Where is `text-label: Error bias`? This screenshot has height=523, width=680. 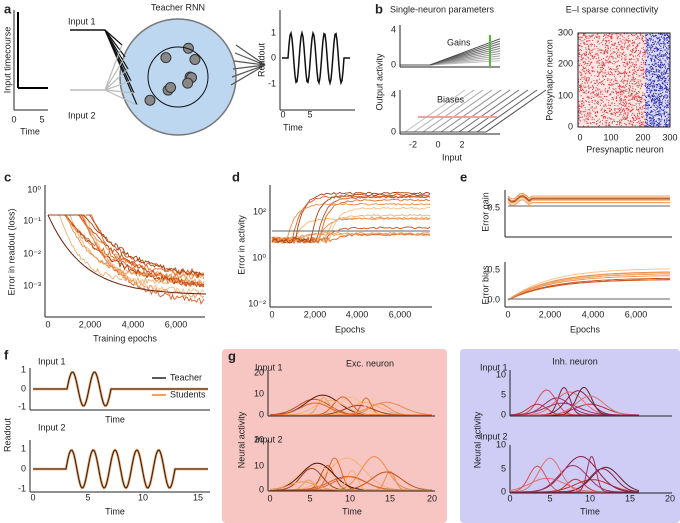 text-label: Error bias is located at coordinates (485, 285).